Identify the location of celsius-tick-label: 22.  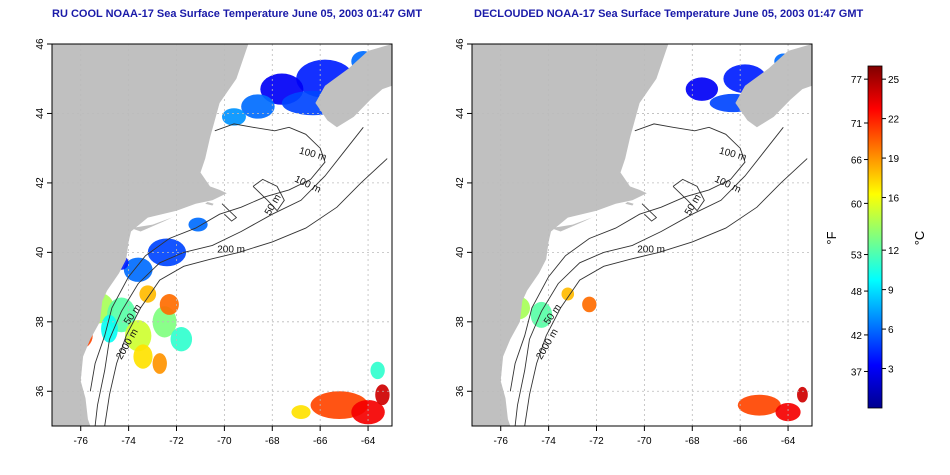
(894, 120).